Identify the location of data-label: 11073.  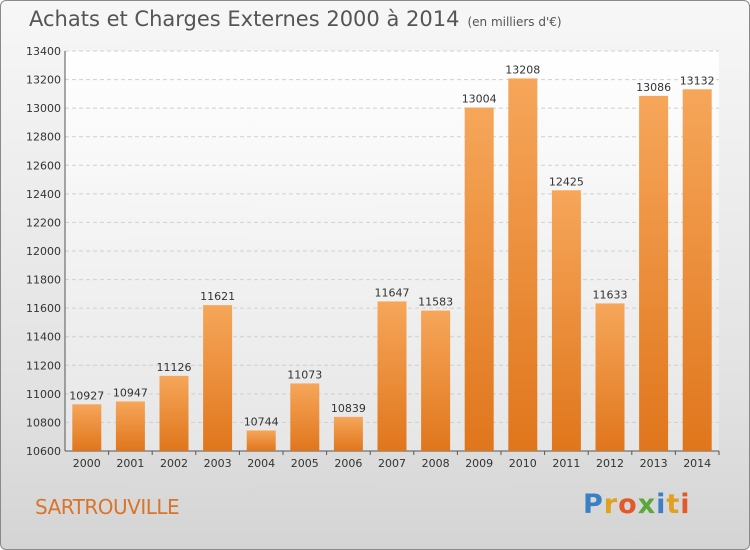
(304, 374).